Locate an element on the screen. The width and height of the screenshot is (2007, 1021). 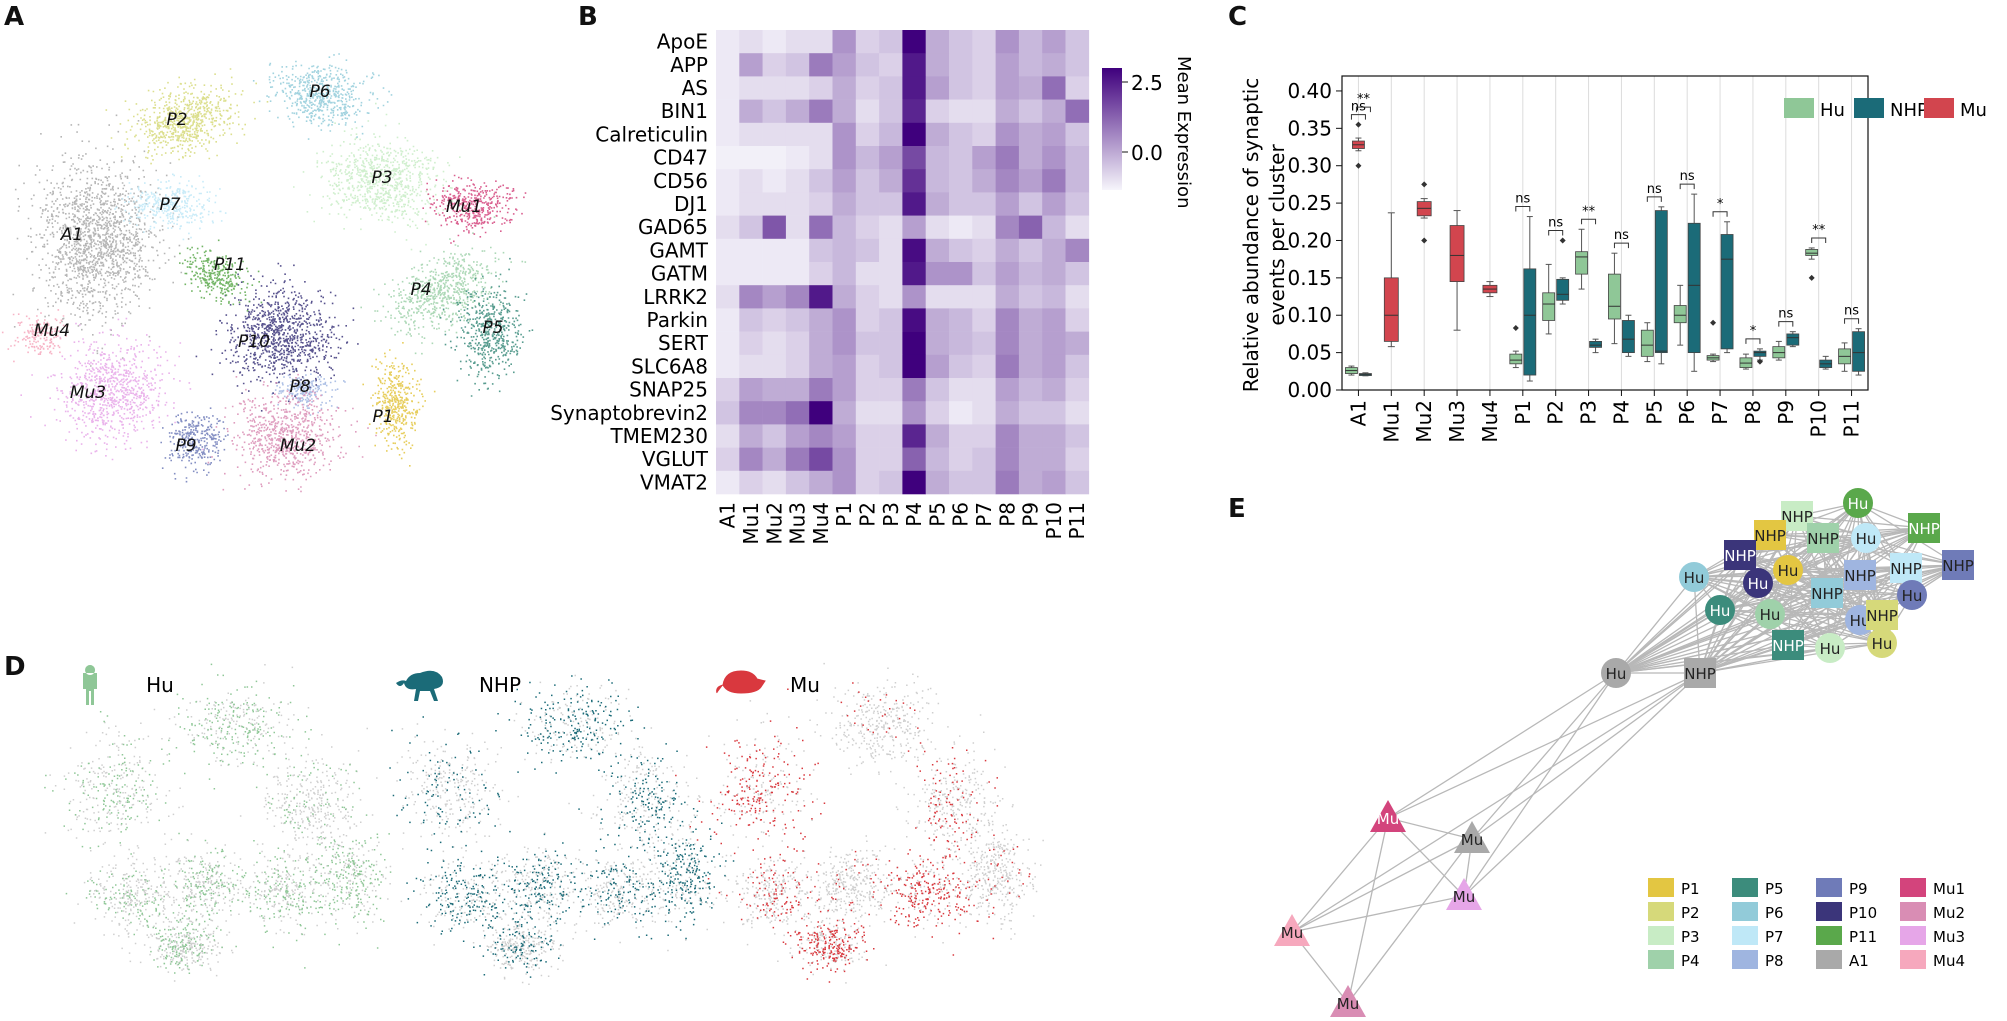
significance-label: ** is located at coordinates (1819, 230).